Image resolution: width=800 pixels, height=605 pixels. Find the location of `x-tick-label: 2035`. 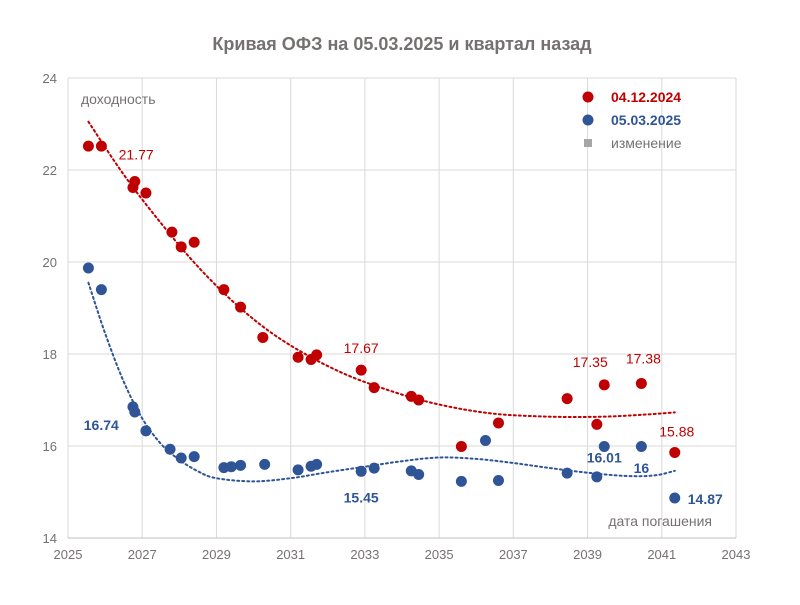

x-tick-label: 2035 is located at coordinates (439, 554).